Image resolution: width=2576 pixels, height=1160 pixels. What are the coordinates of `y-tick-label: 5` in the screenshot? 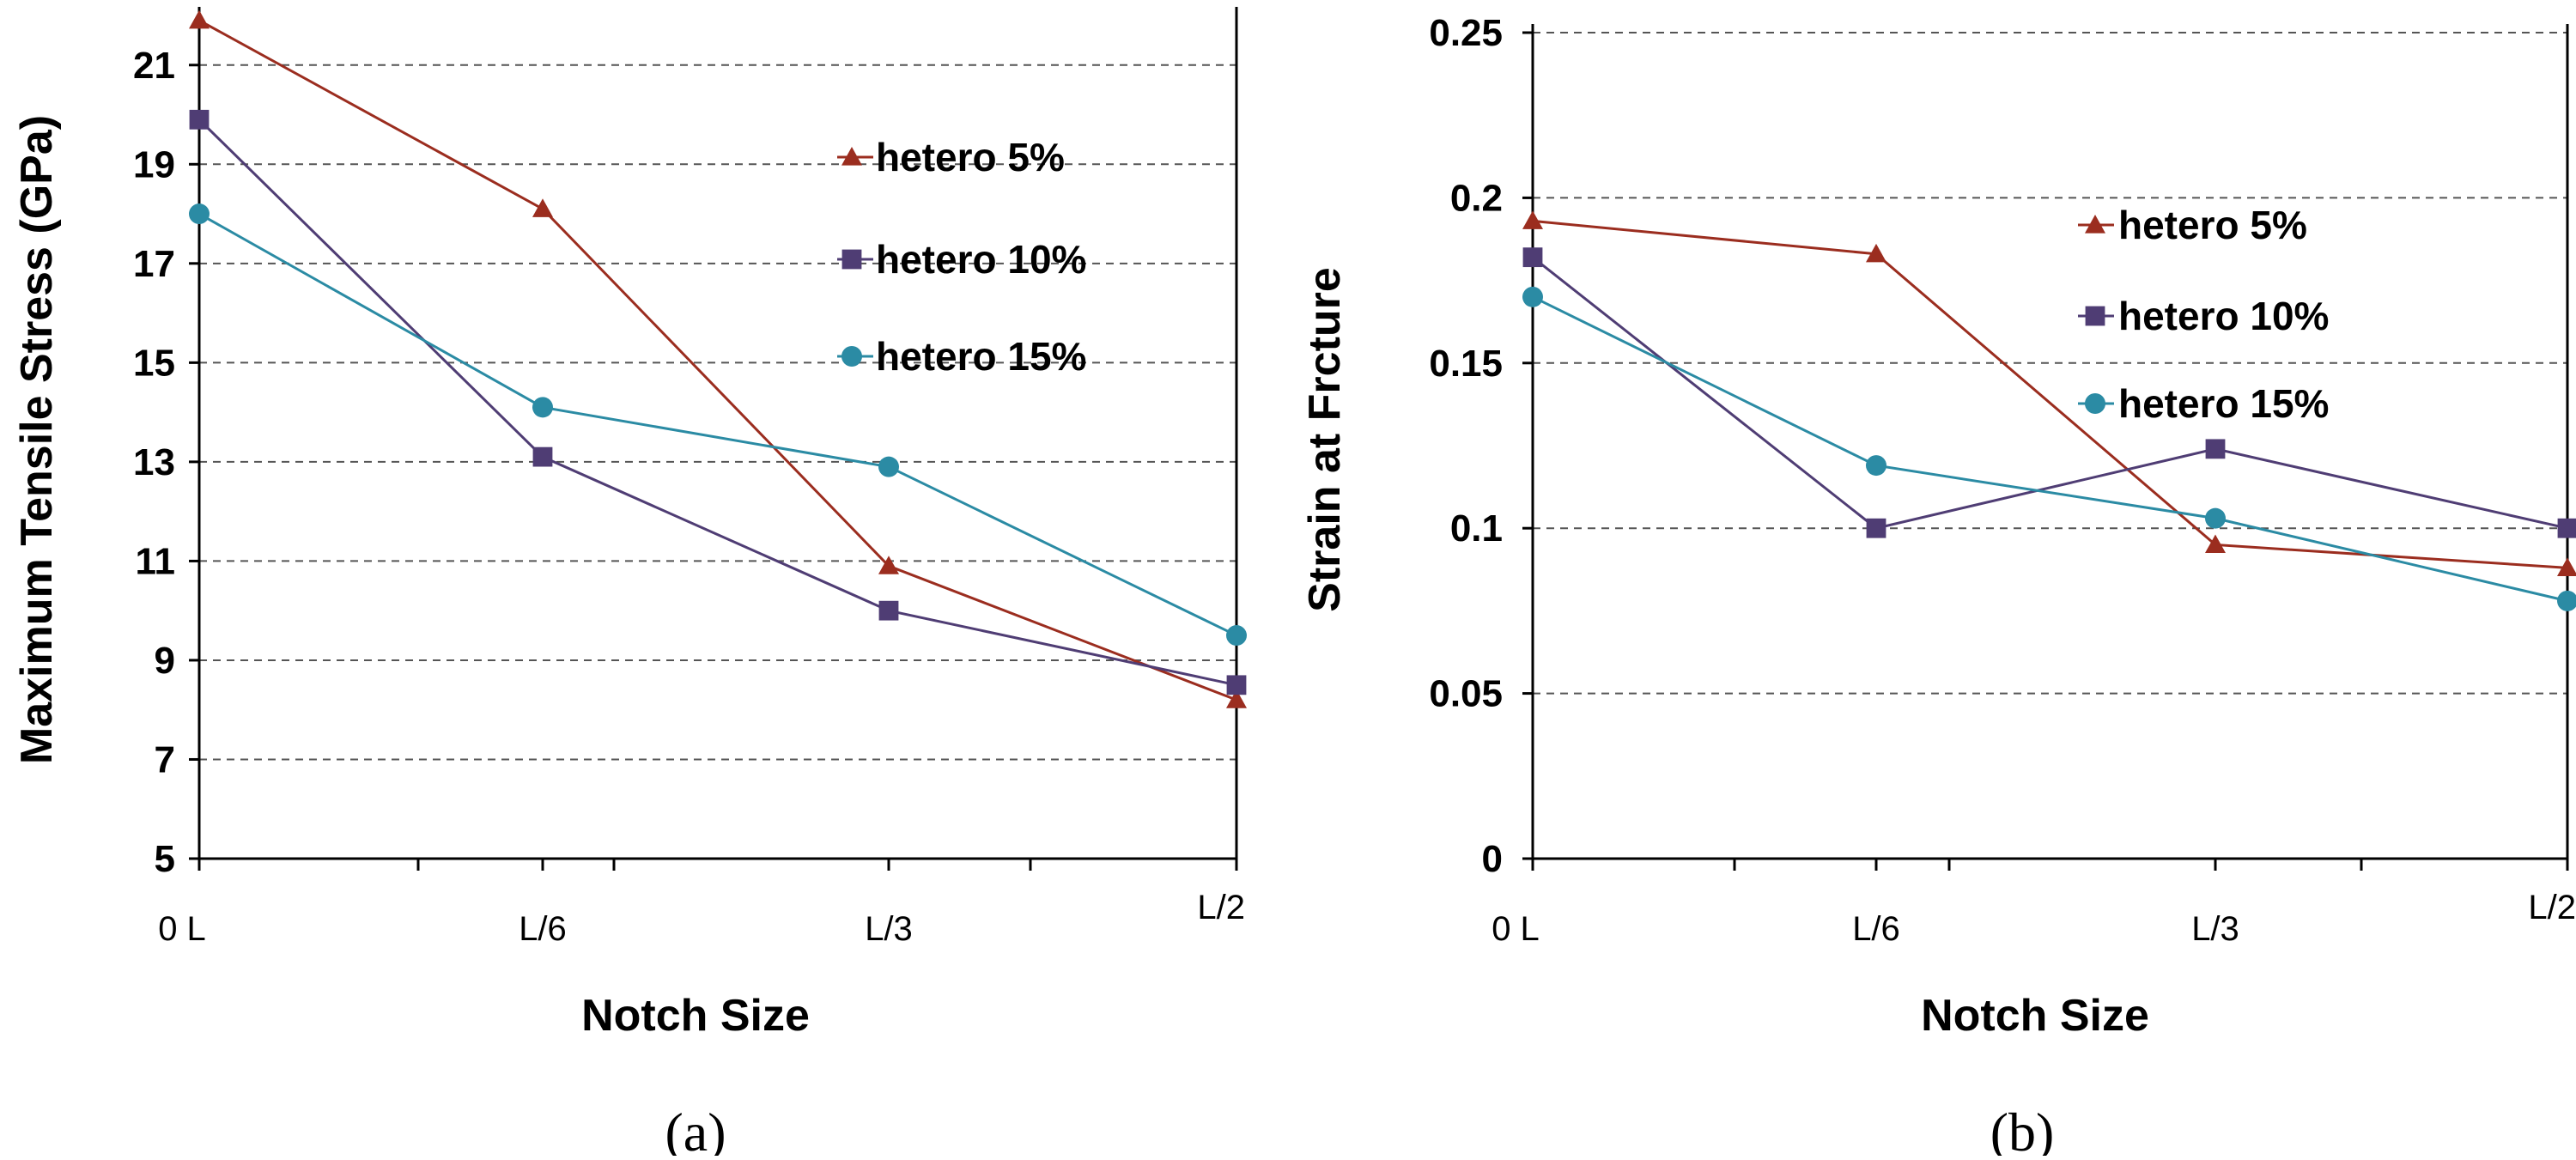 It's located at (165, 859).